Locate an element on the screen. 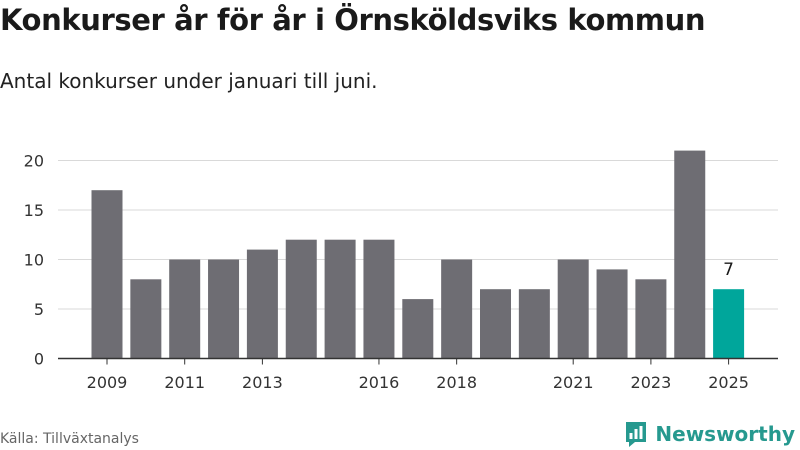 This screenshot has height=450, width=800. x-tick-label: 2023 is located at coordinates (651, 382).